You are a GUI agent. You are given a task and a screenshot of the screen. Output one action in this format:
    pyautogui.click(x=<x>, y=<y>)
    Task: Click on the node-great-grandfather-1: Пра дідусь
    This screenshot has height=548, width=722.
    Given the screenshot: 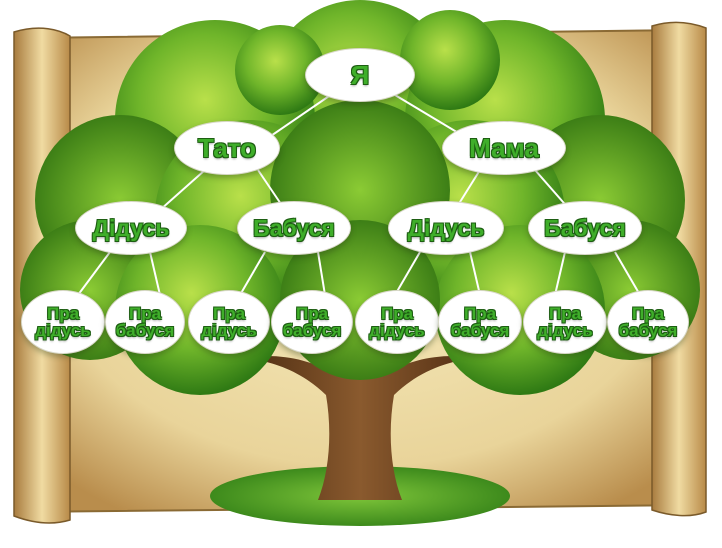 What is the action you would take?
    pyautogui.click(x=63, y=322)
    